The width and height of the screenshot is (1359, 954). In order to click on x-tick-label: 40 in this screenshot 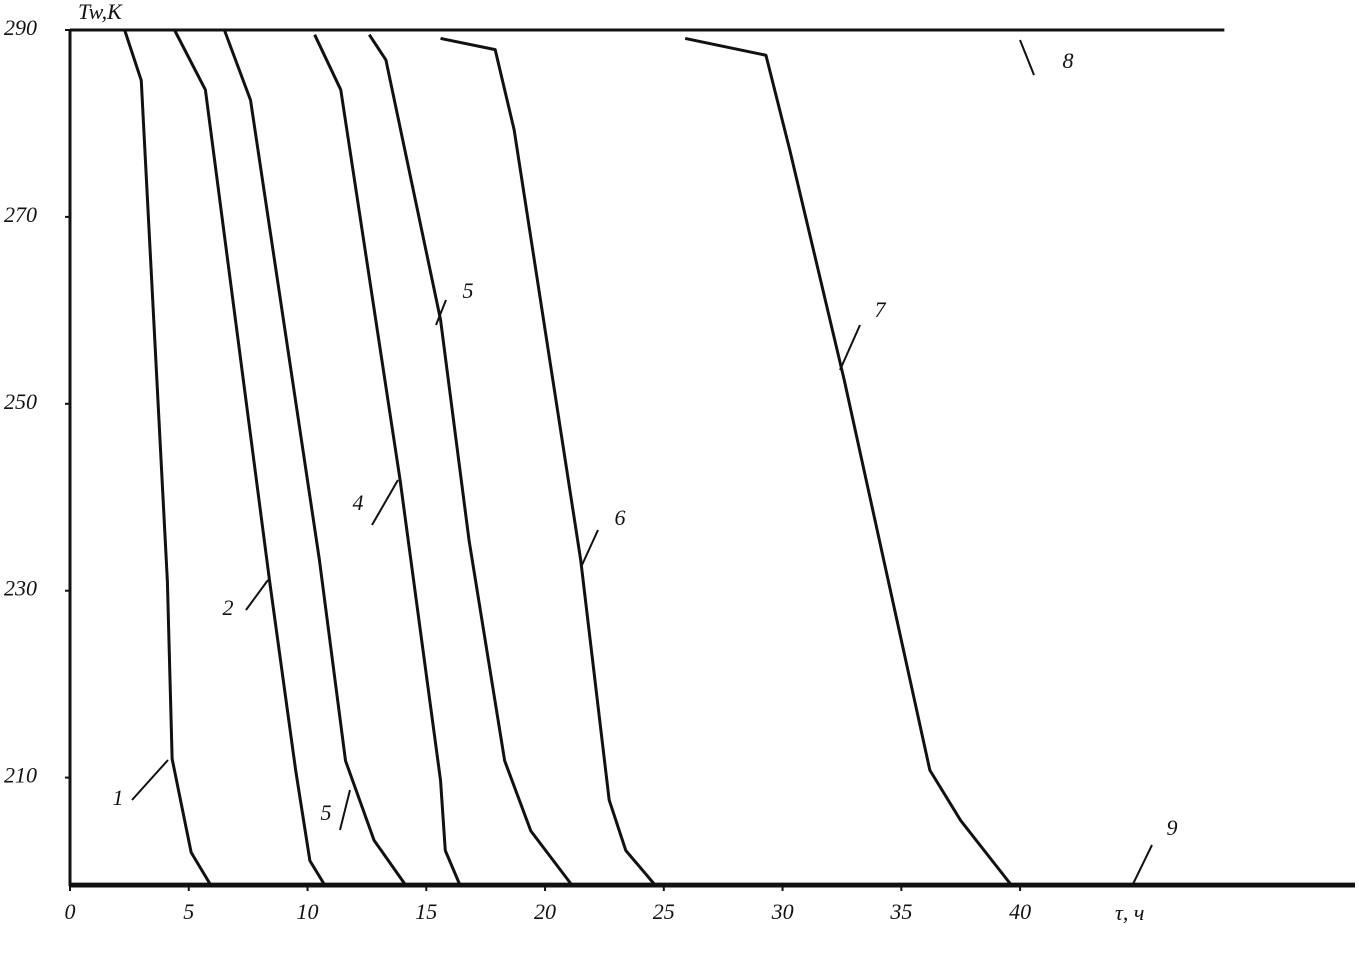, I will do `click(1020, 911)`.